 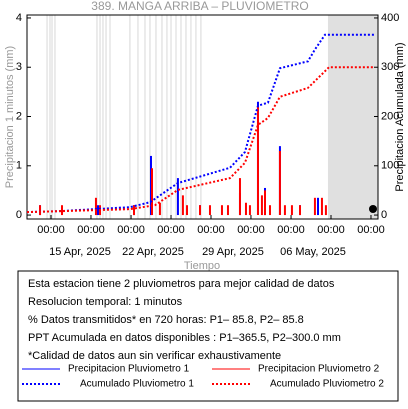 What do you see at coordinates (313, 252) in the screenshot?
I see `x-date-label: 06 May, 2025` at bounding box center [313, 252].